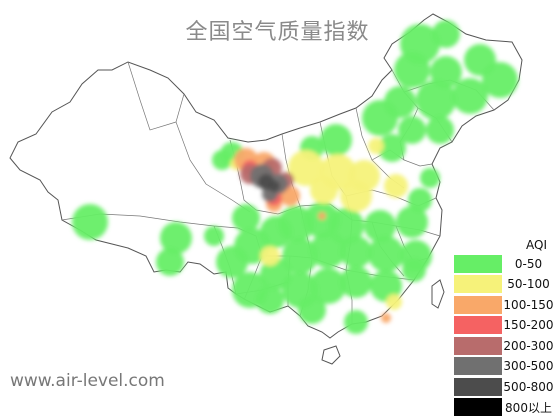 Image resolution: width=555 pixels, height=418 pixels. I want to click on legend-item: 200-300, so click(504, 346).